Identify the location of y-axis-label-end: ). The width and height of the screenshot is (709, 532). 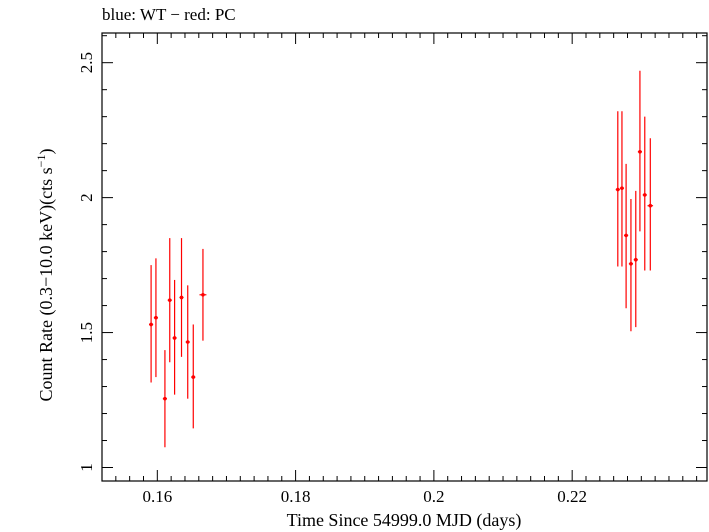
(46, 152).